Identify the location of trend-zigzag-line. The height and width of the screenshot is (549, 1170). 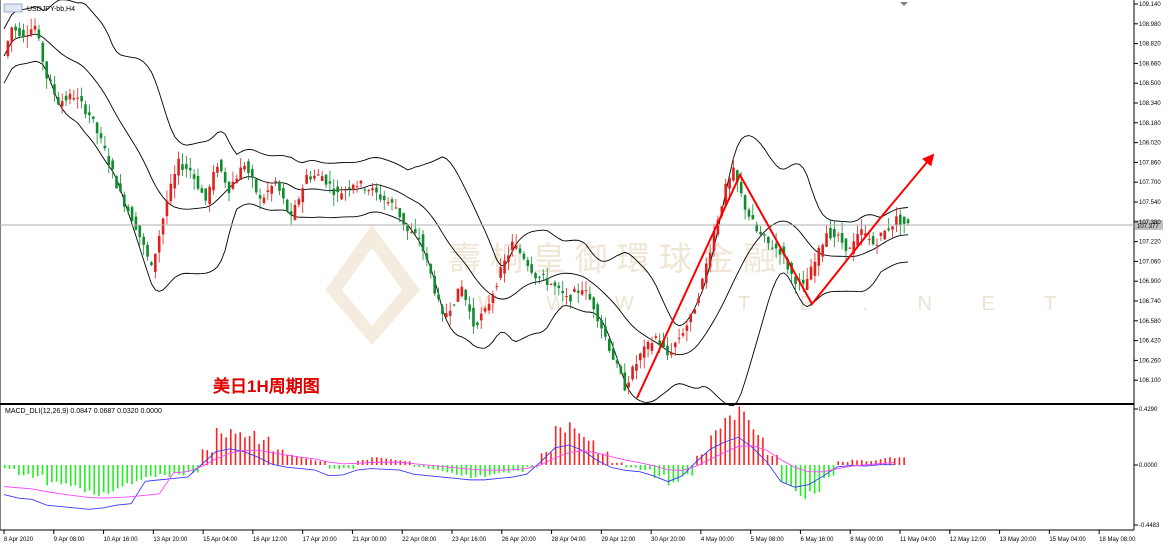
(759, 285).